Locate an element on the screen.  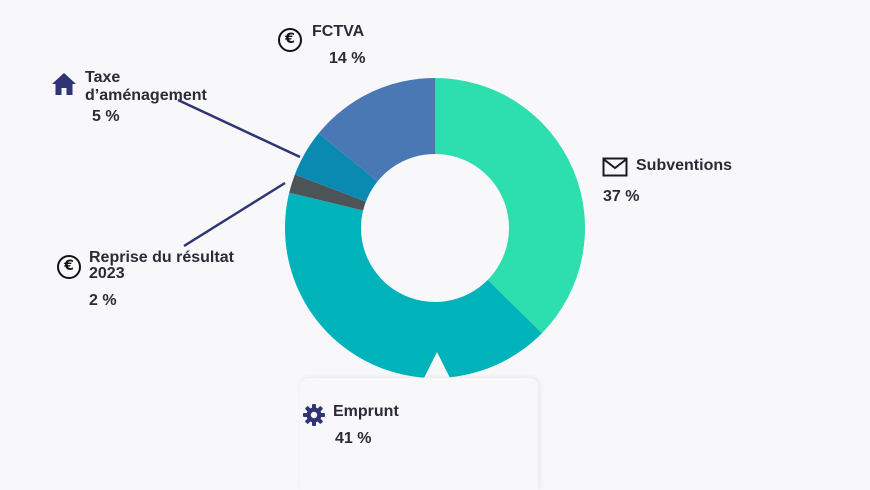
home-icon is located at coordinates (64, 84).